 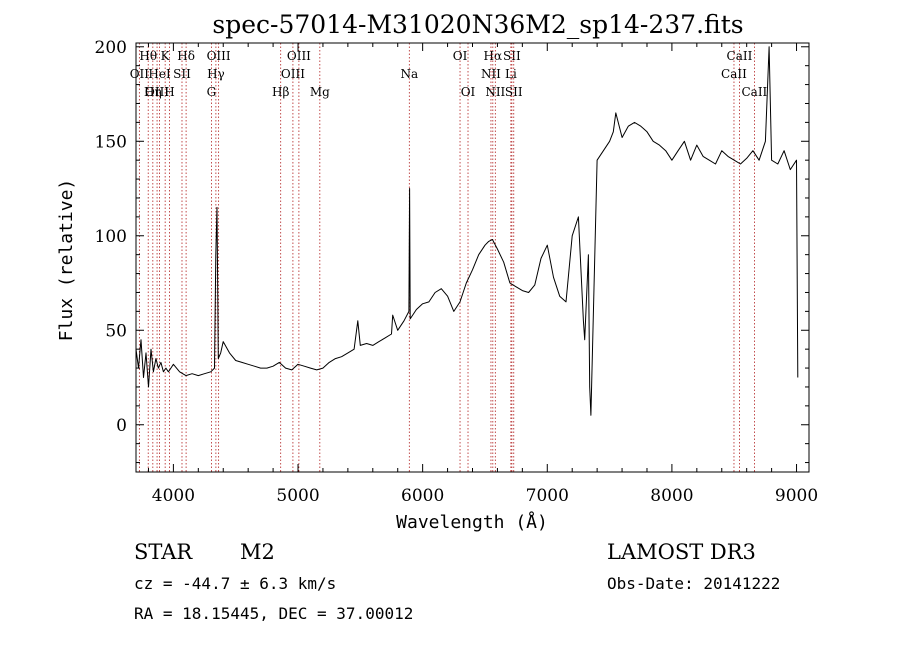 What do you see at coordinates (297, 496) in the screenshot?
I see `x-tick-label: 5000` at bounding box center [297, 496].